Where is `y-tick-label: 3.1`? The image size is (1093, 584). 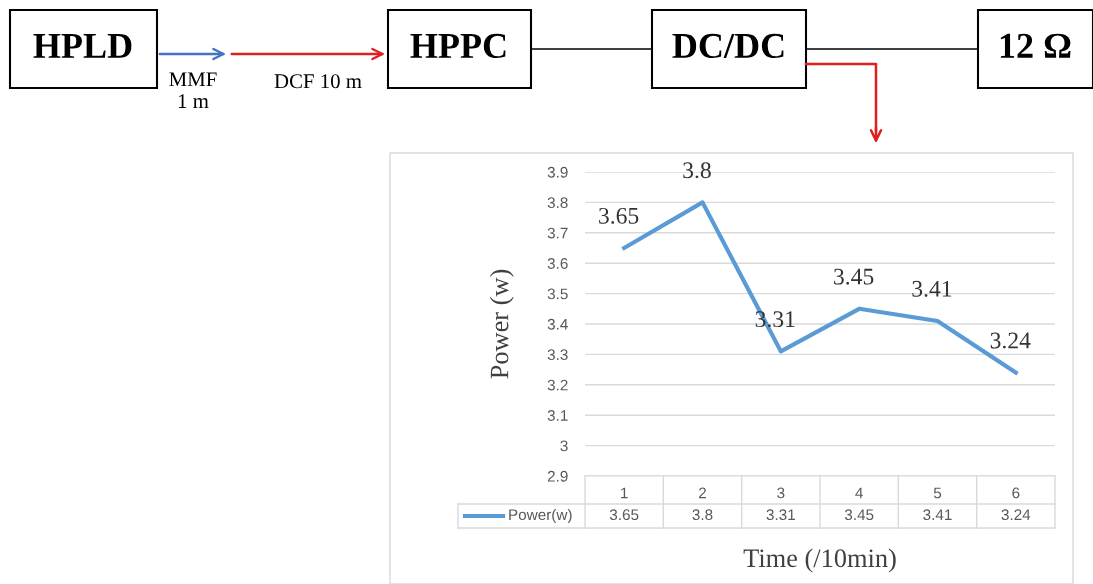 y-tick-label: 3.1 is located at coordinates (557, 415).